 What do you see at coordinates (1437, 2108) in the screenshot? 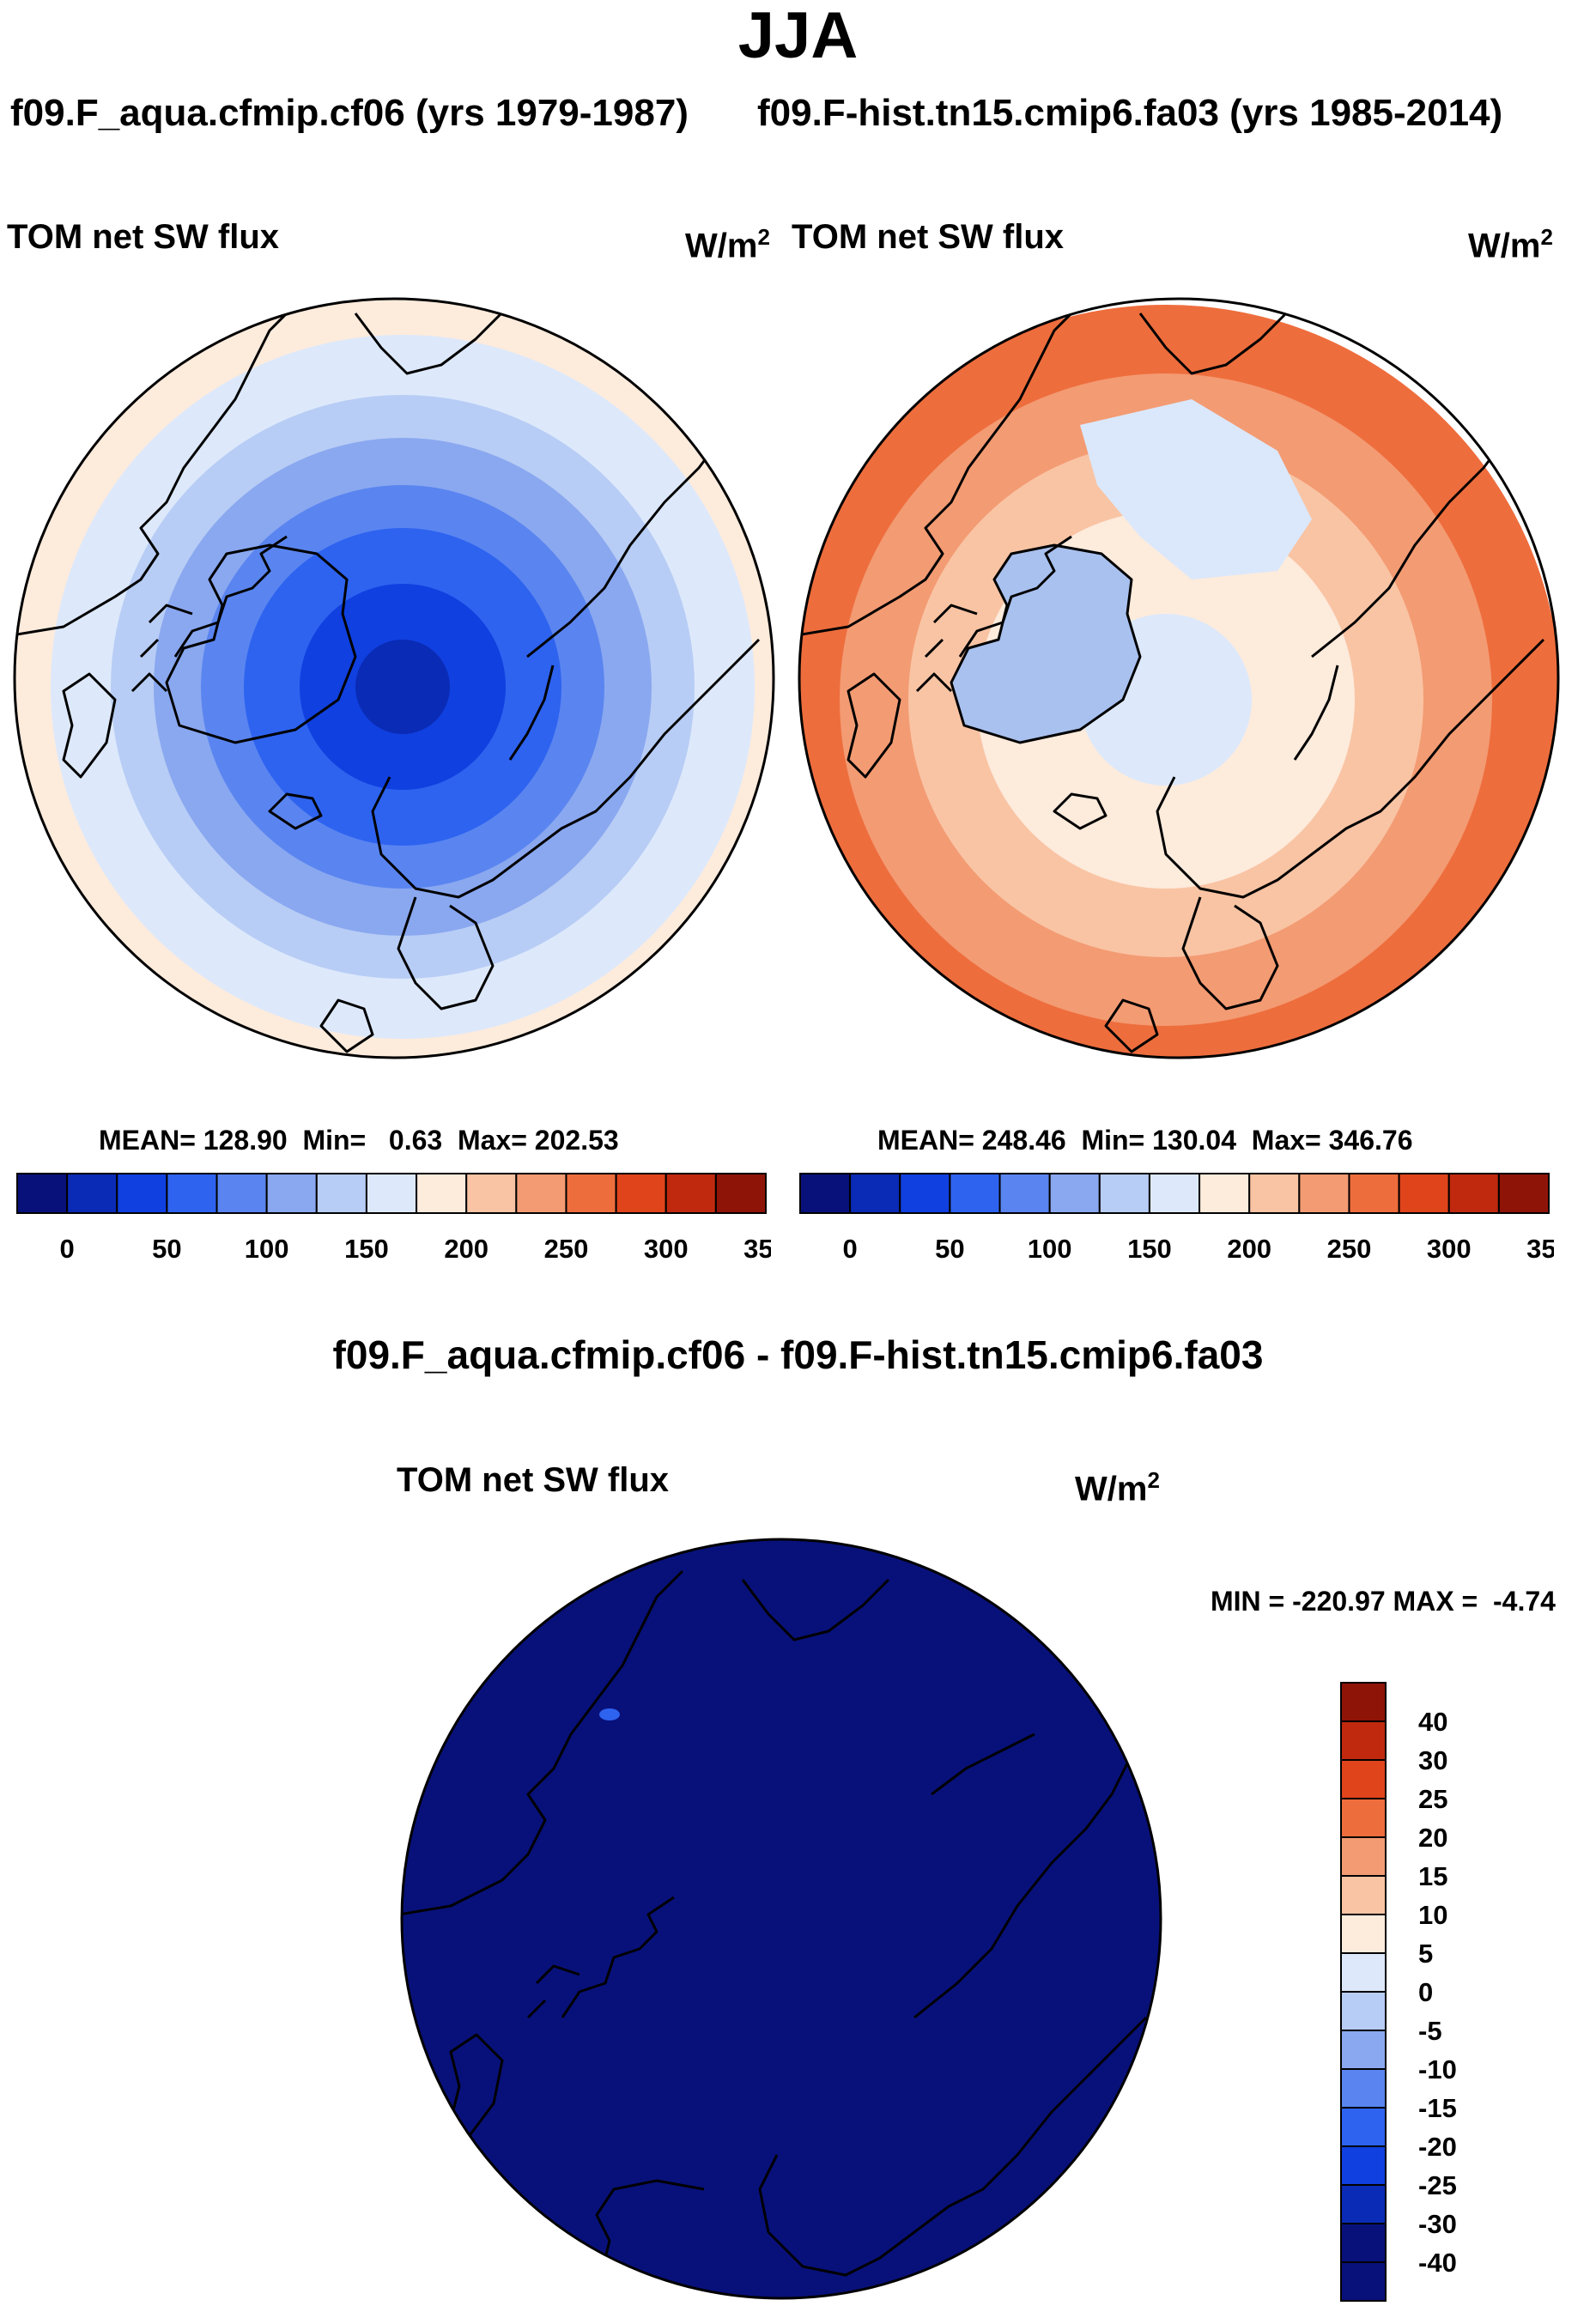
I see `colorbar-tick-label: -15` at bounding box center [1437, 2108].